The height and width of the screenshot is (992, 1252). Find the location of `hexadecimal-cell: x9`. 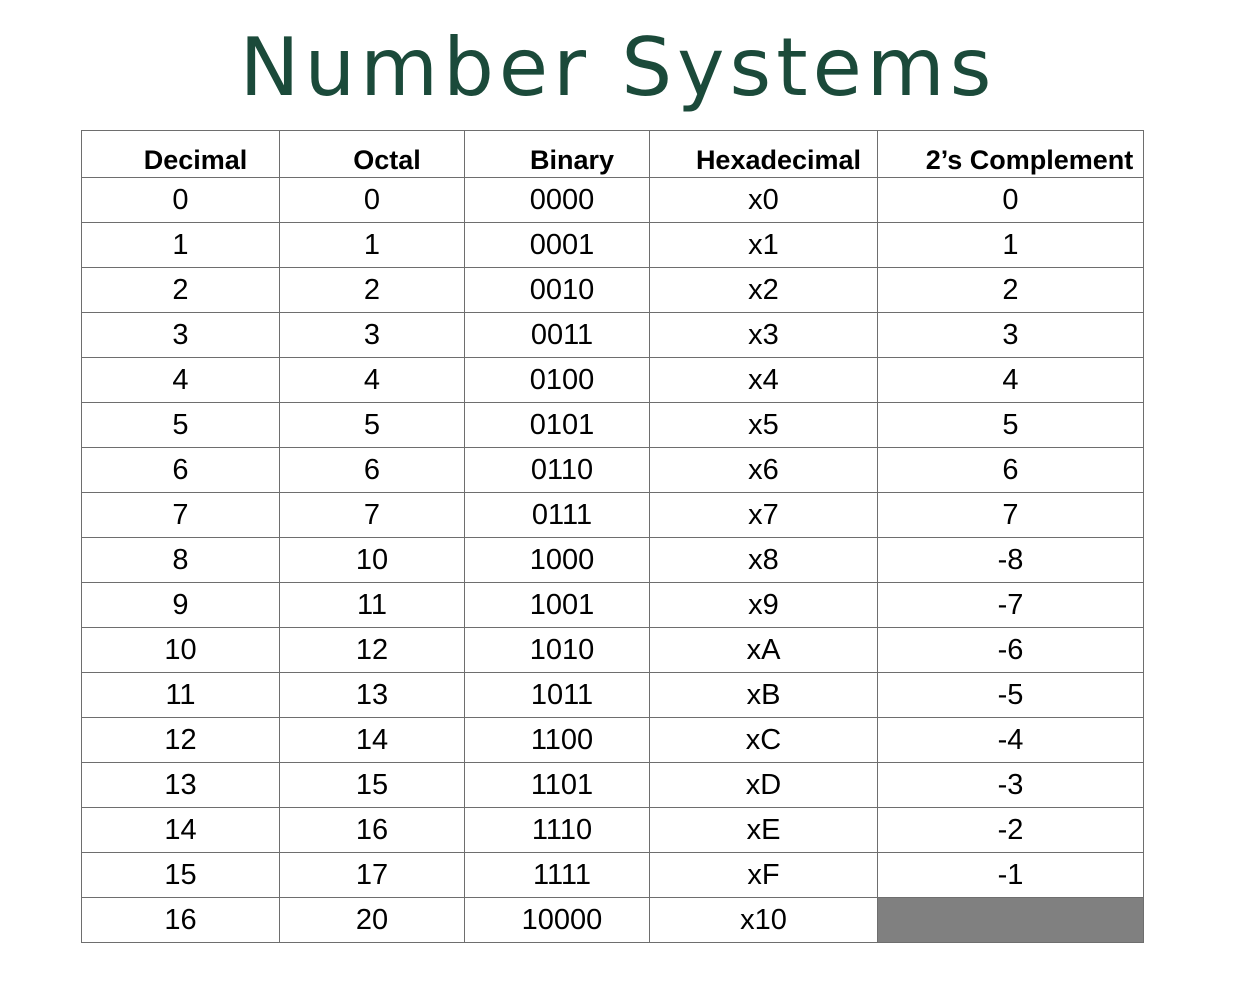

hexadecimal-cell: x9 is located at coordinates (763, 605).